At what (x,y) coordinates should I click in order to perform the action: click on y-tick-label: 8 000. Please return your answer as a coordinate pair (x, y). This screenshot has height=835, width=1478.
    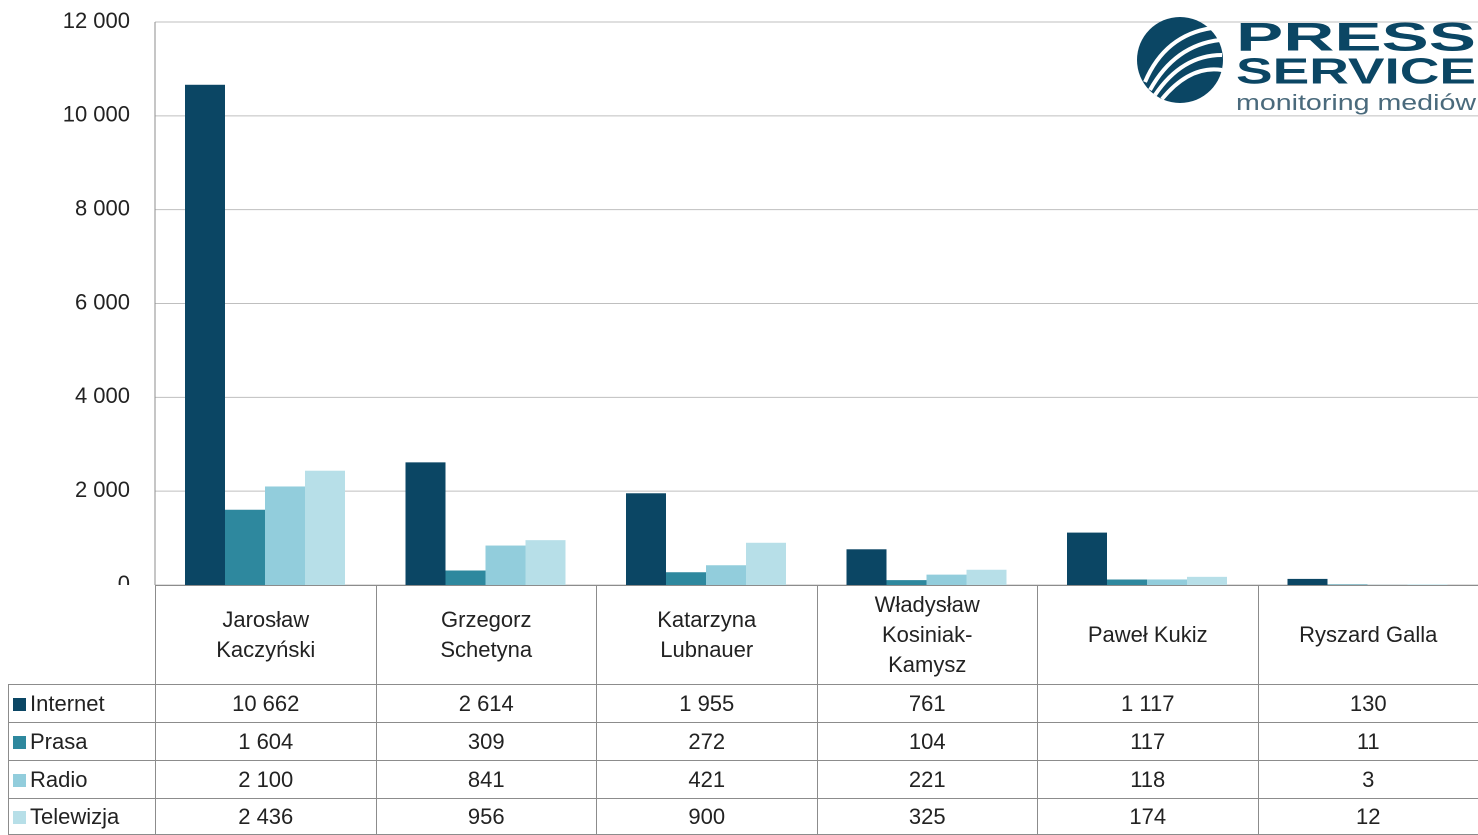
    Looking at the image, I should click on (102, 207).